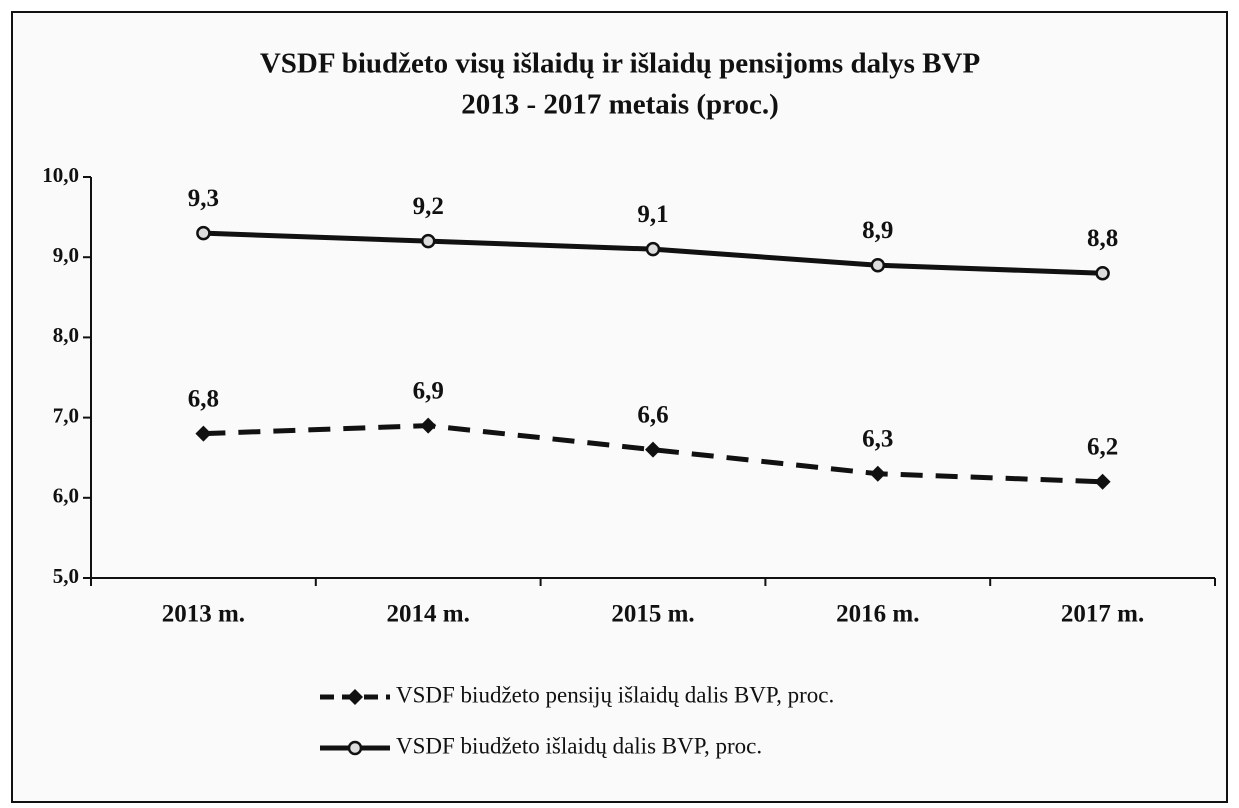 This screenshot has height=808, width=1239. I want to click on data-label: 6,3, so click(877, 438).